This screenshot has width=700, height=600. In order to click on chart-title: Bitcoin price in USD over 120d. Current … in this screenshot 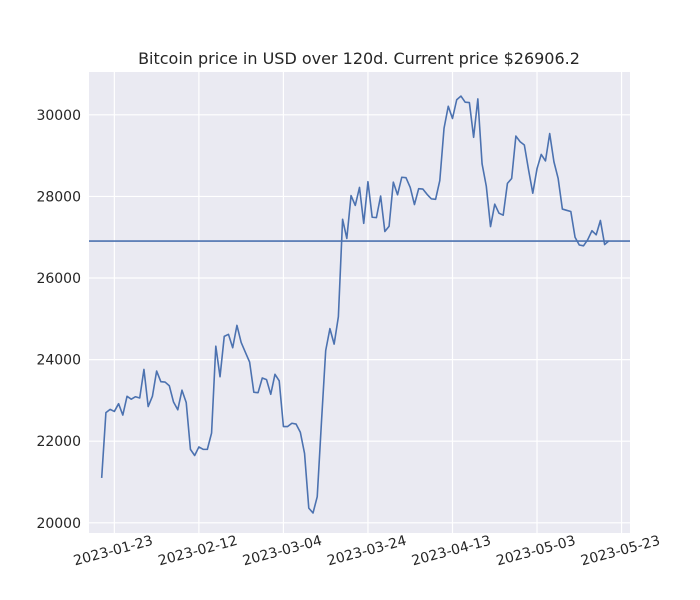, I will do `click(359, 58)`.